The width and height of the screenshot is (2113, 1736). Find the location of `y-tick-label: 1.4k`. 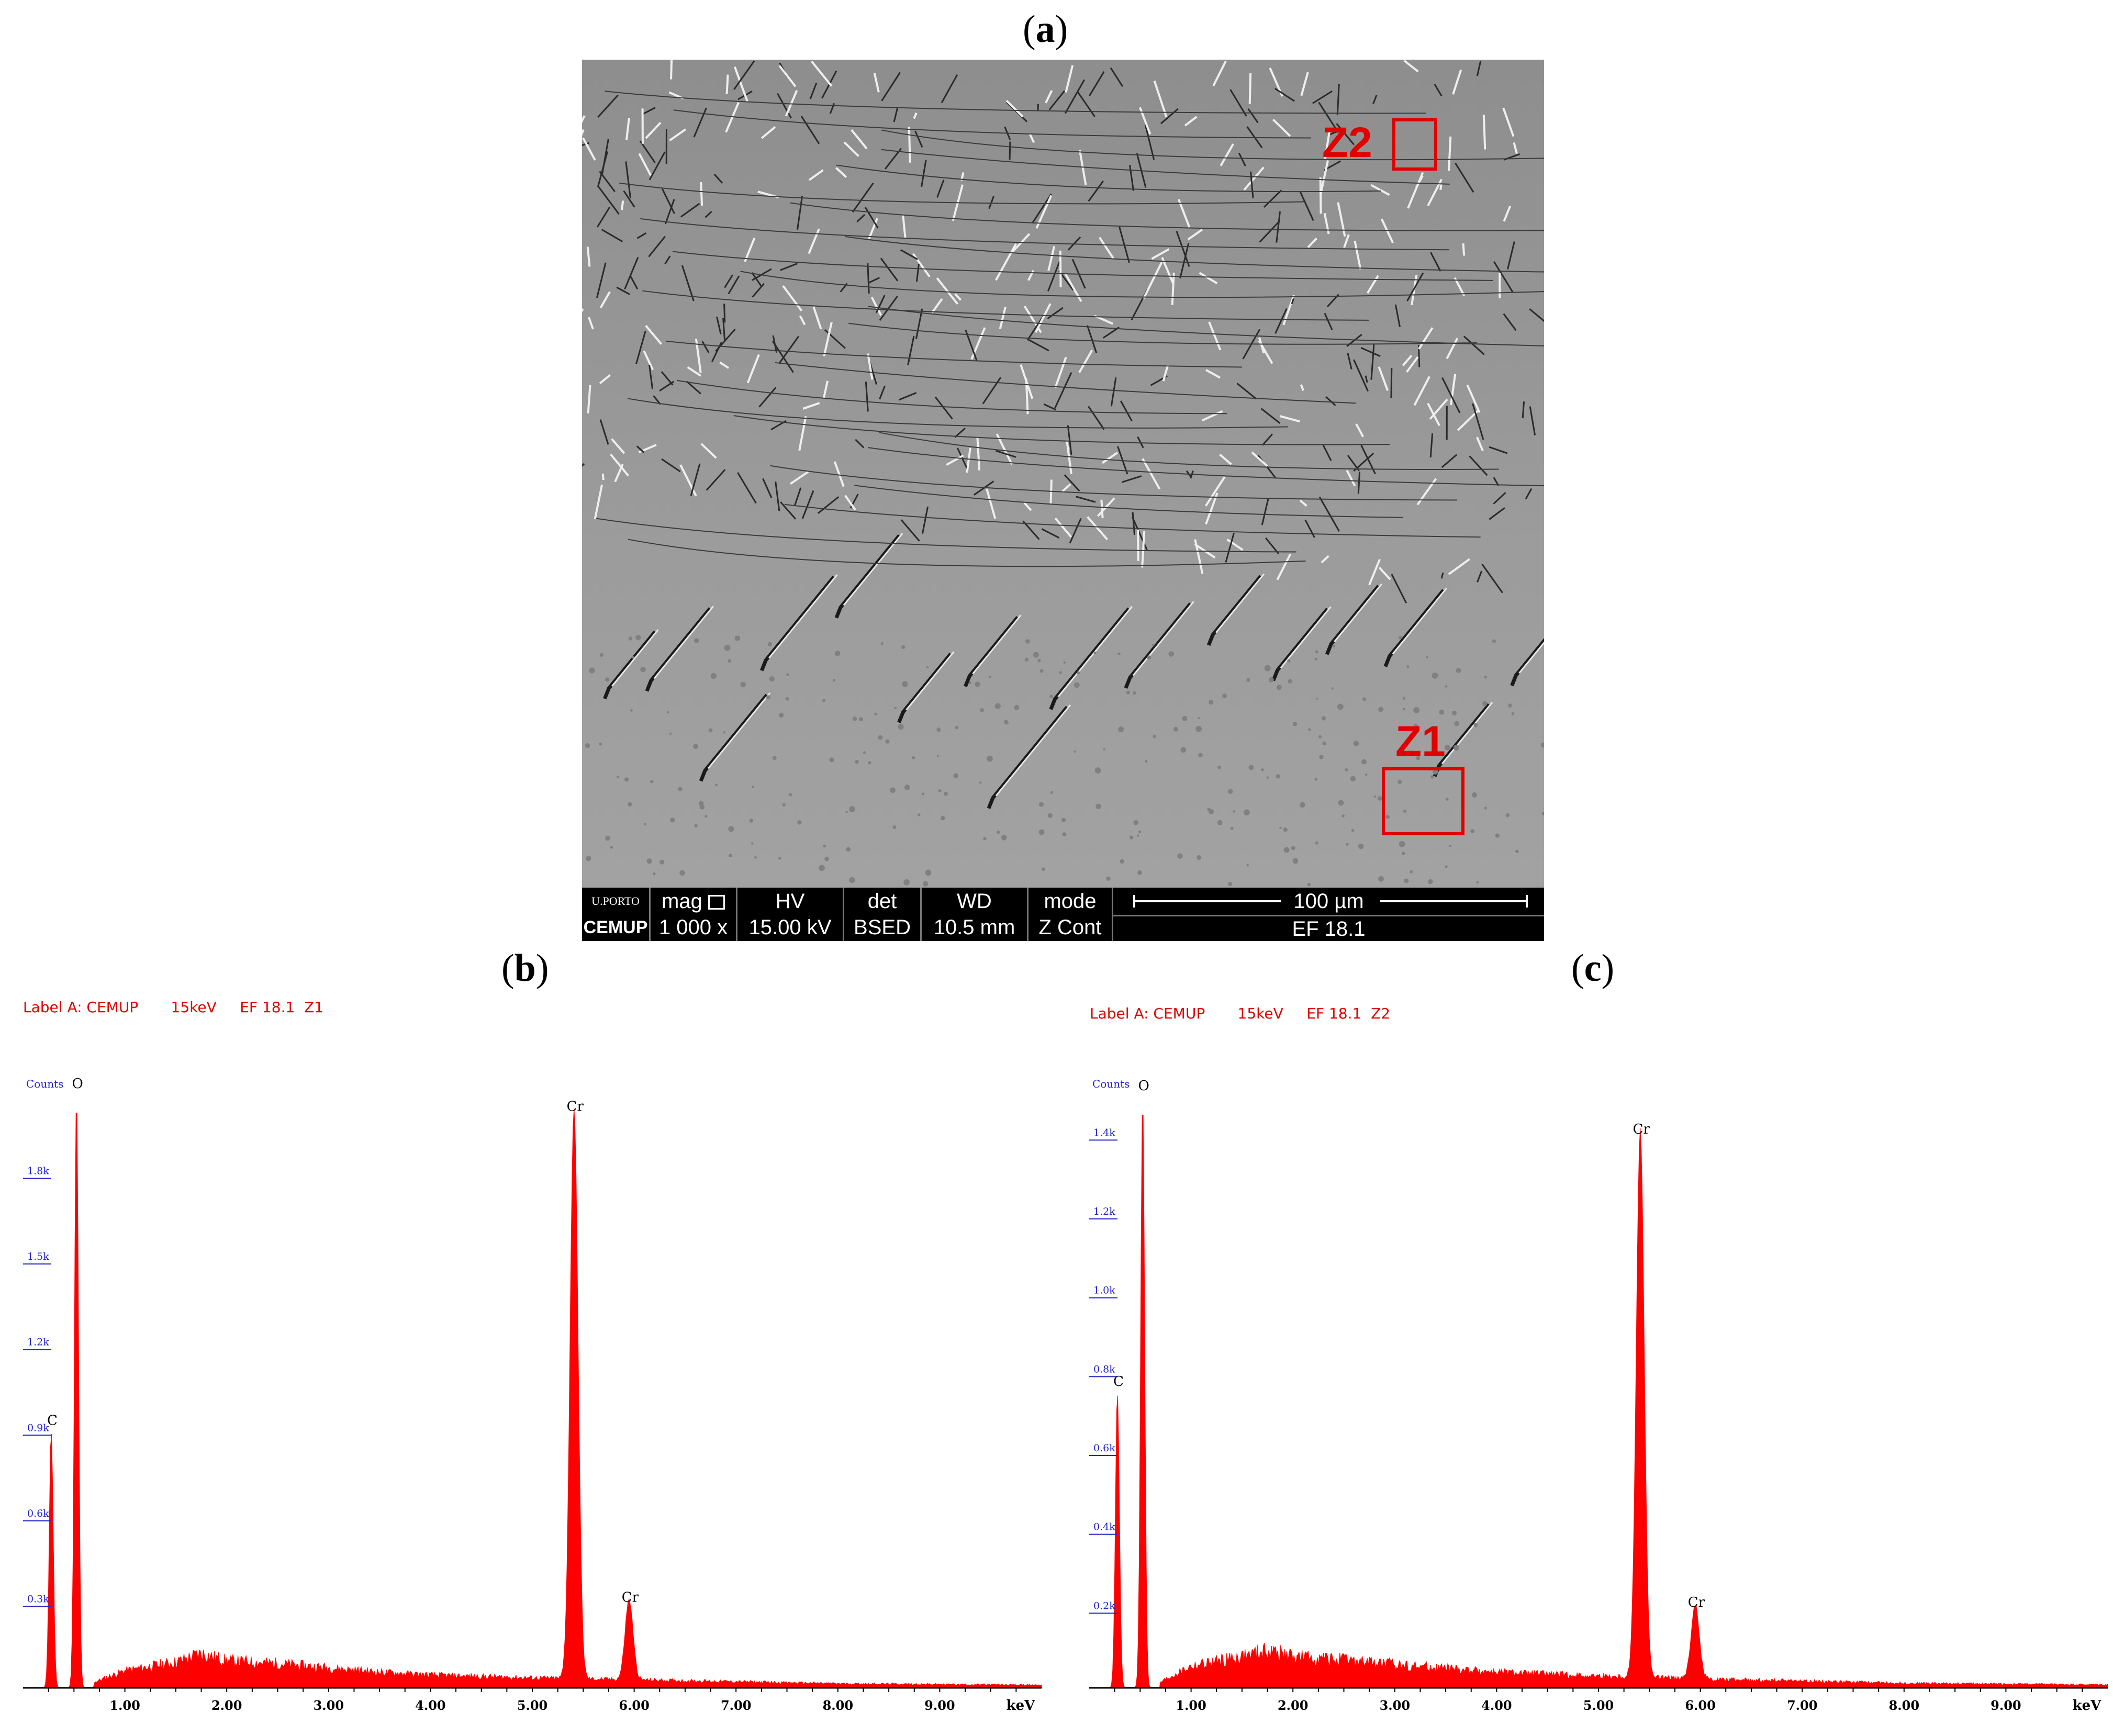

y-tick-label: 1.4k is located at coordinates (1104, 1132).